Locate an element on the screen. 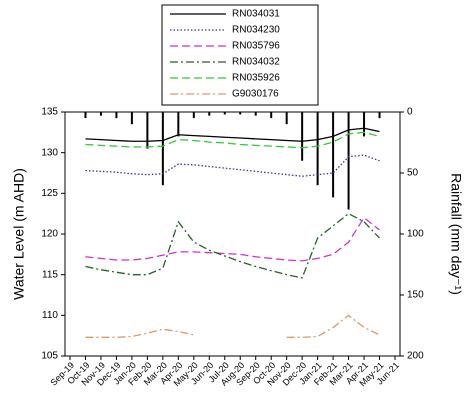  legend-box is located at coordinates (240, 55).